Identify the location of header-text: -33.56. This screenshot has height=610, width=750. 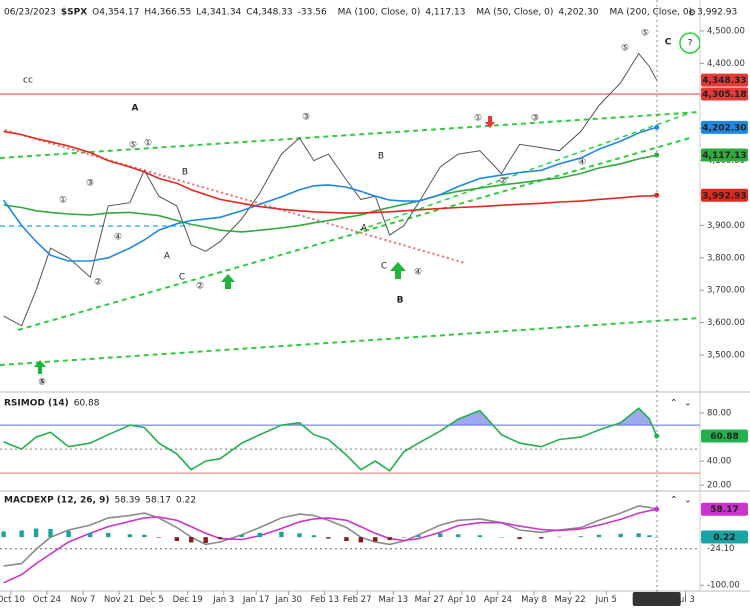
(312, 13).